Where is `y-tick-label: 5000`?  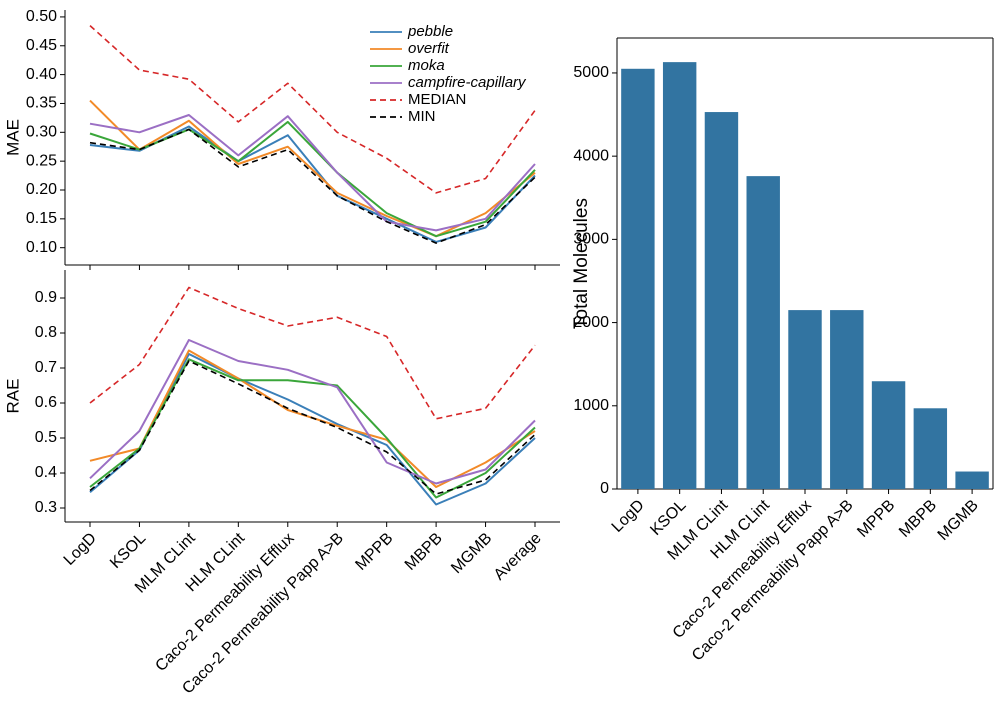 y-tick-label: 5000 is located at coordinates (591, 72).